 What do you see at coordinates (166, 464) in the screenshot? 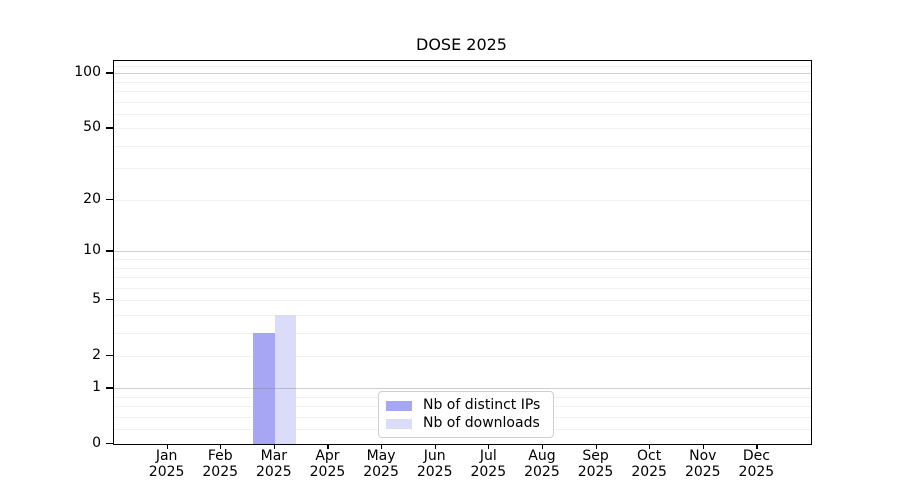
I see `x-tick-label: Jan 2025` at bounding box center [166, 464].